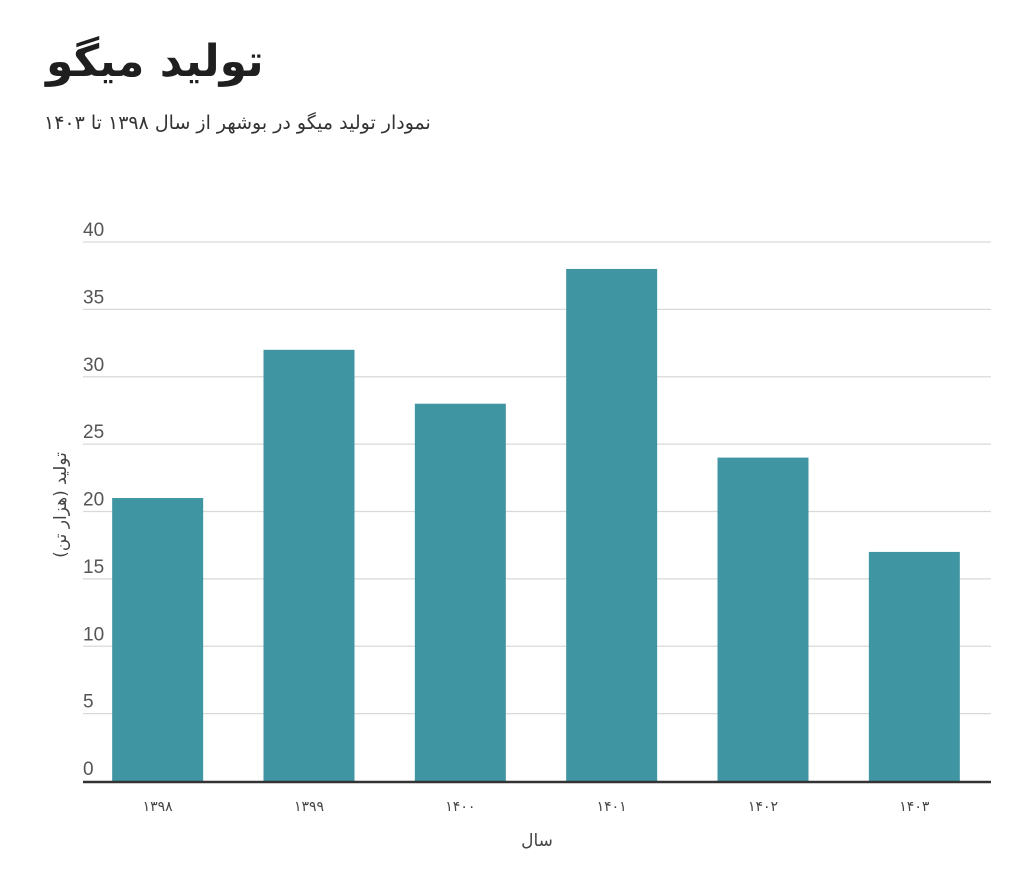  Describe the element at coordinates (612, 807) in the screenshot. I see `x-tick-label: ۱۴۰۱` at that location.